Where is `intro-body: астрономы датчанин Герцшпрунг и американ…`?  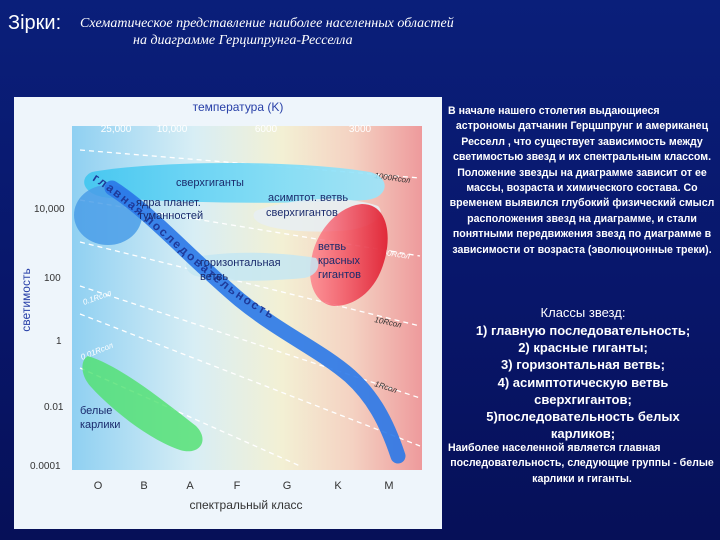 intro-body: астрономы датчанин Герцшпрунг и американ… is located at coordinates (582, 188).